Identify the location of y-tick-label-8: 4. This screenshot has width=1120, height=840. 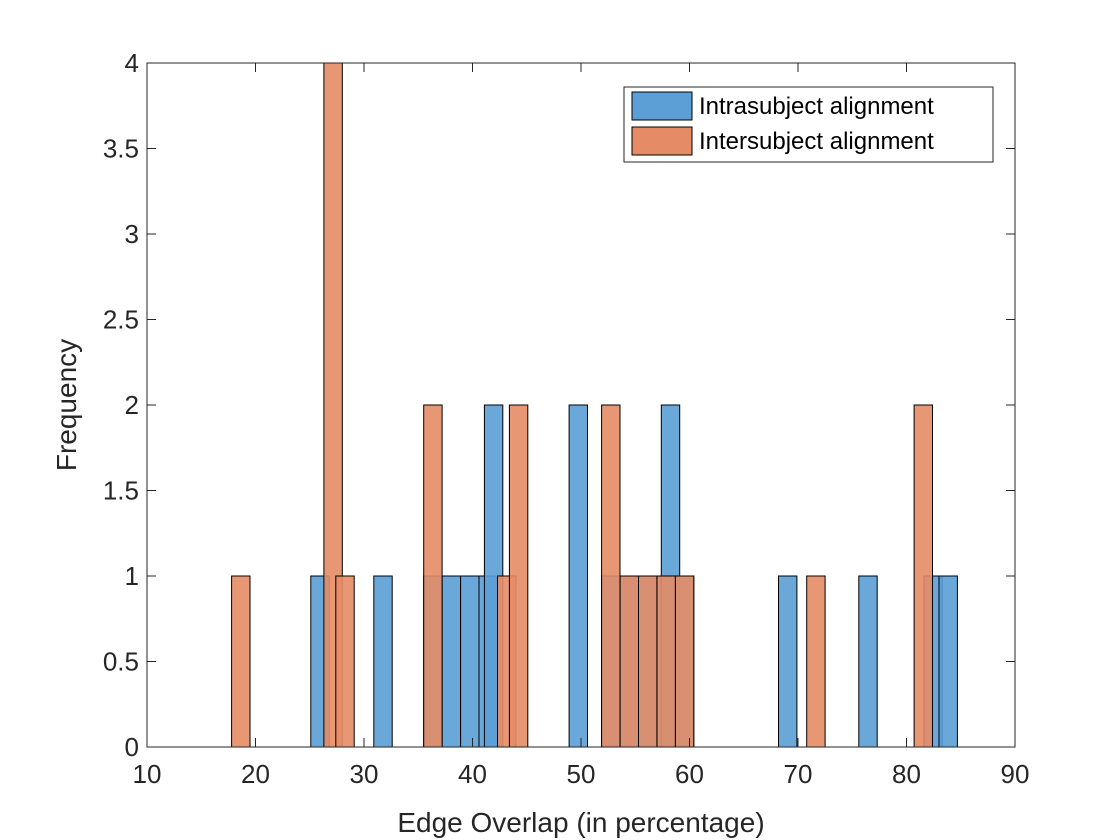
(132, 63).